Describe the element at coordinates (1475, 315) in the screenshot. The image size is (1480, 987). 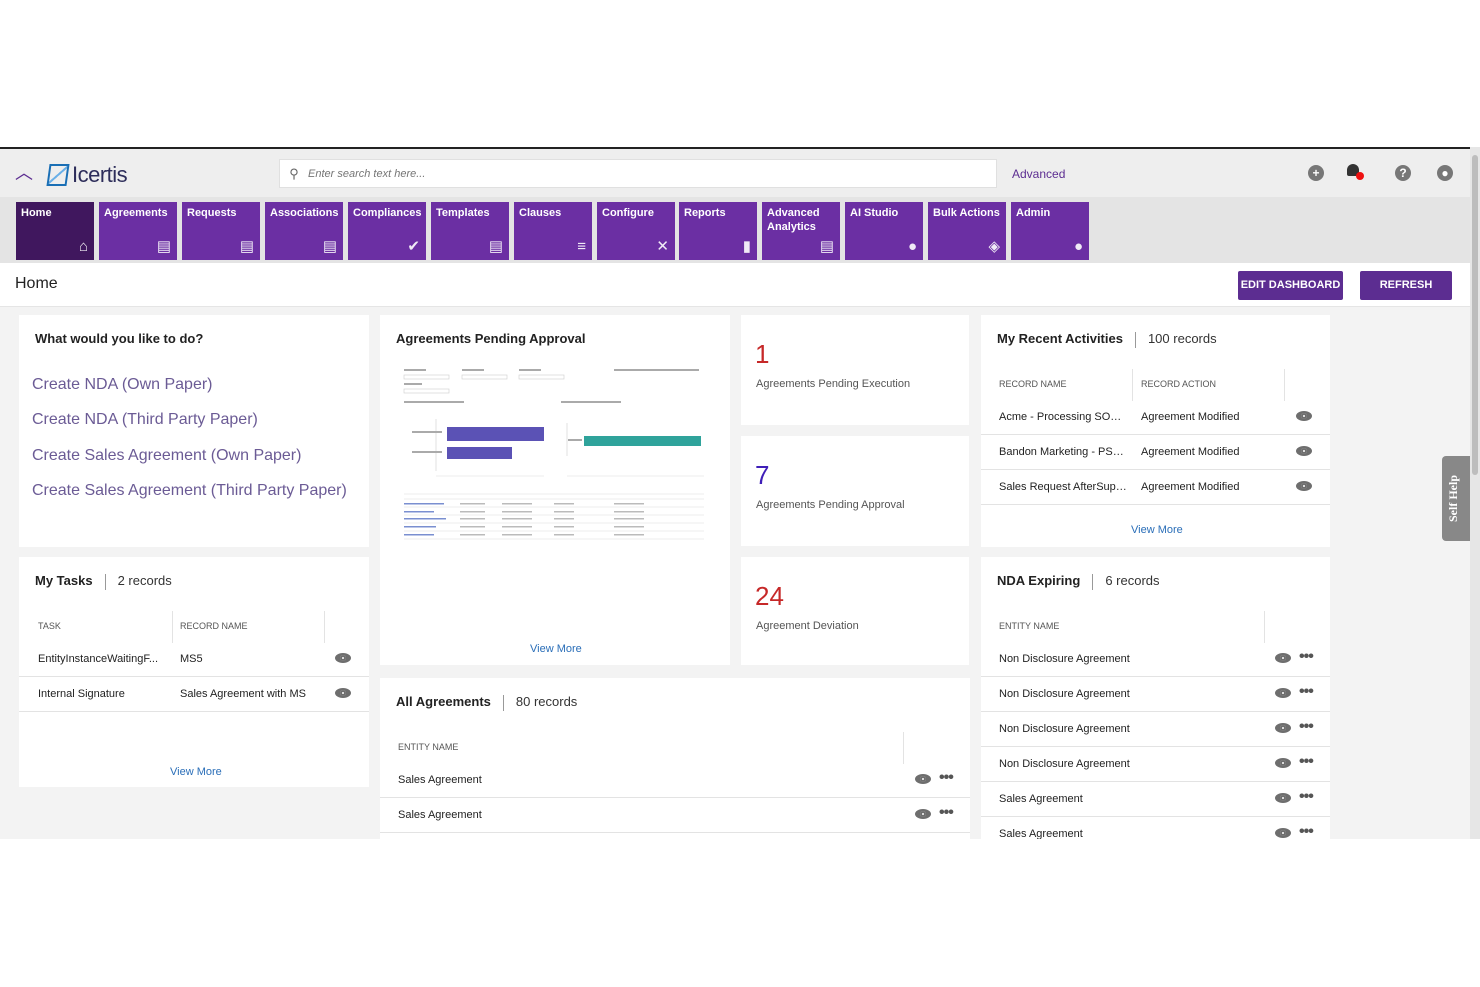
I see `scrollbar-thumb` at that location.